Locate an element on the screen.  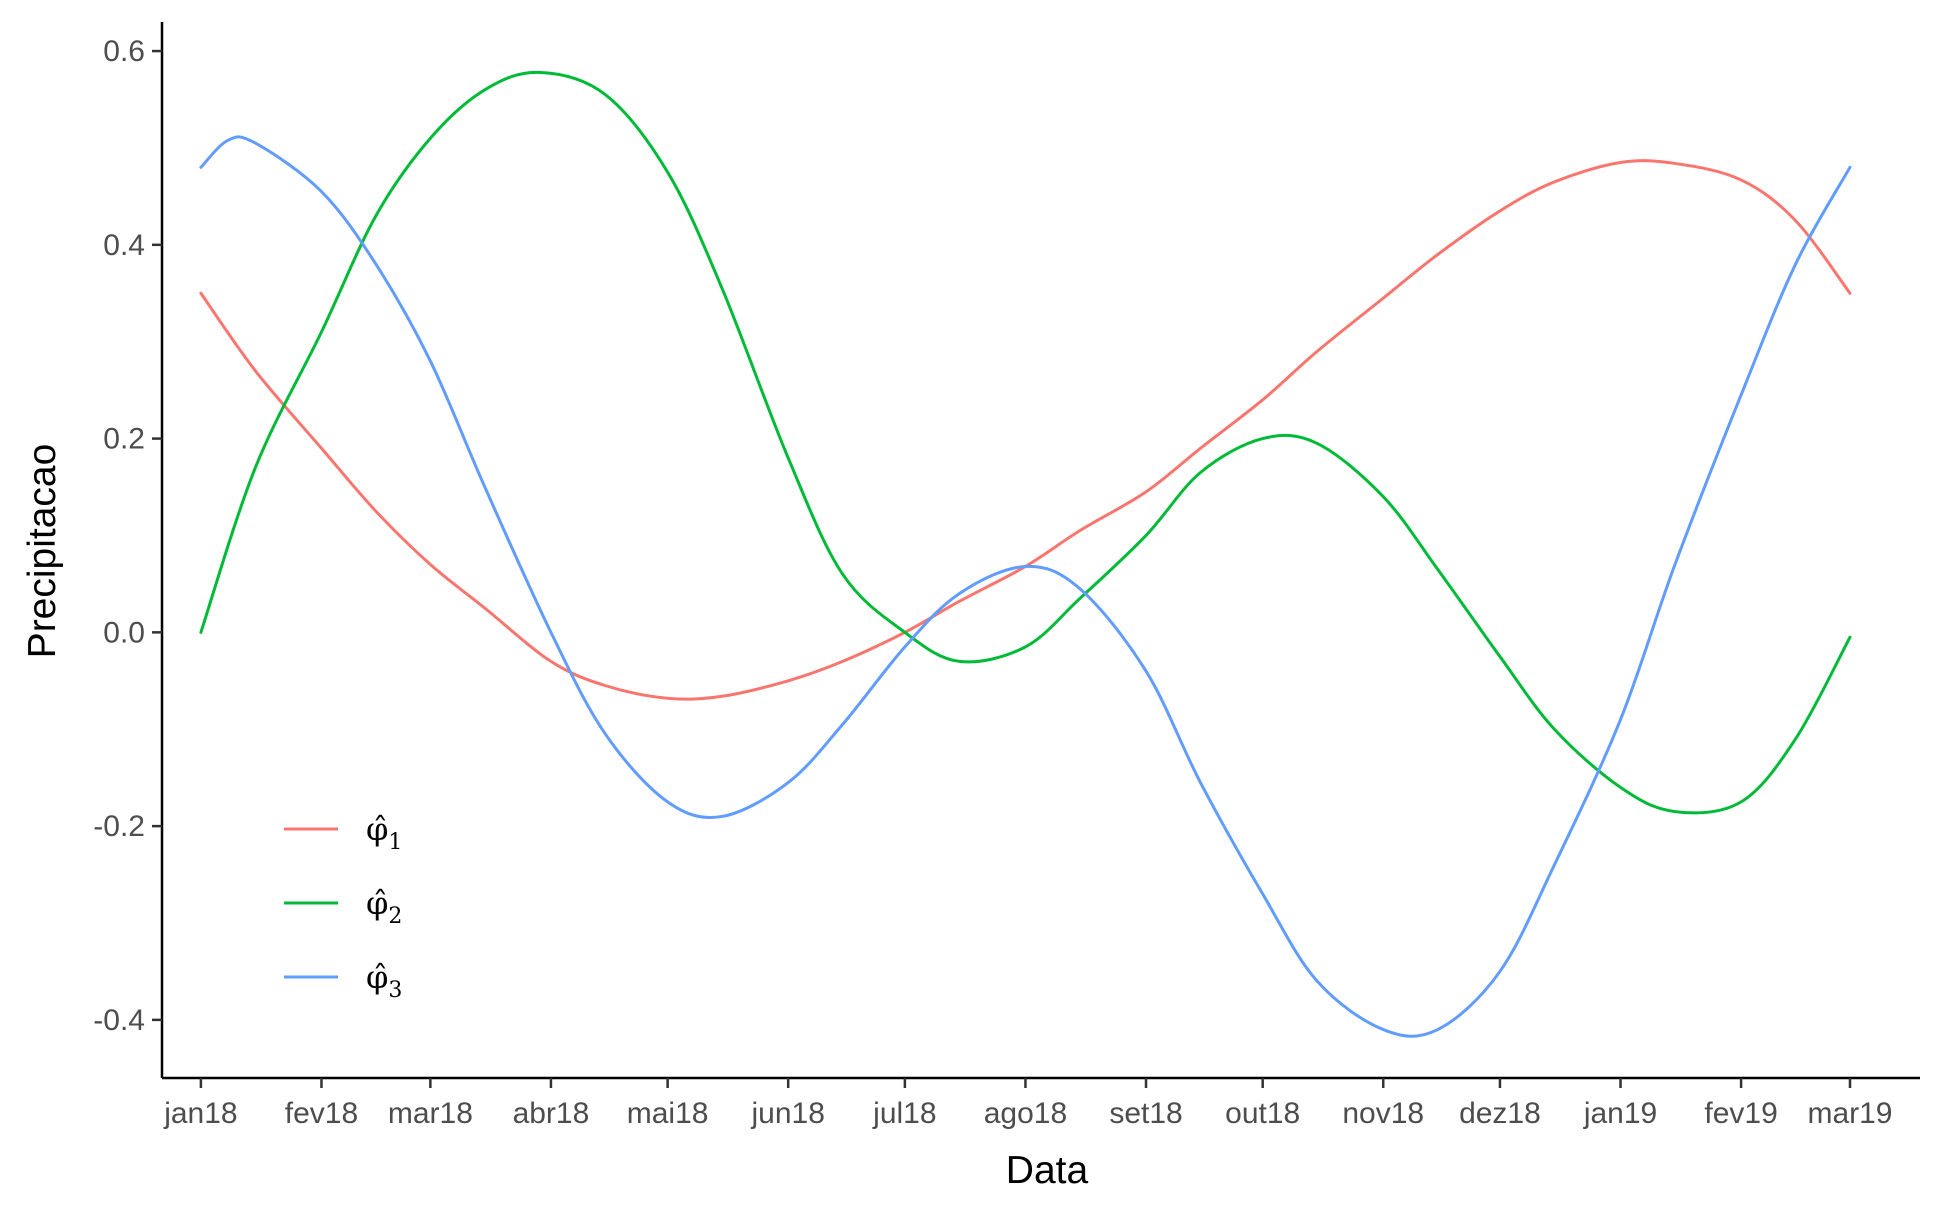
y-axis-title: Precipitacao is located at coordinates (42, 551).